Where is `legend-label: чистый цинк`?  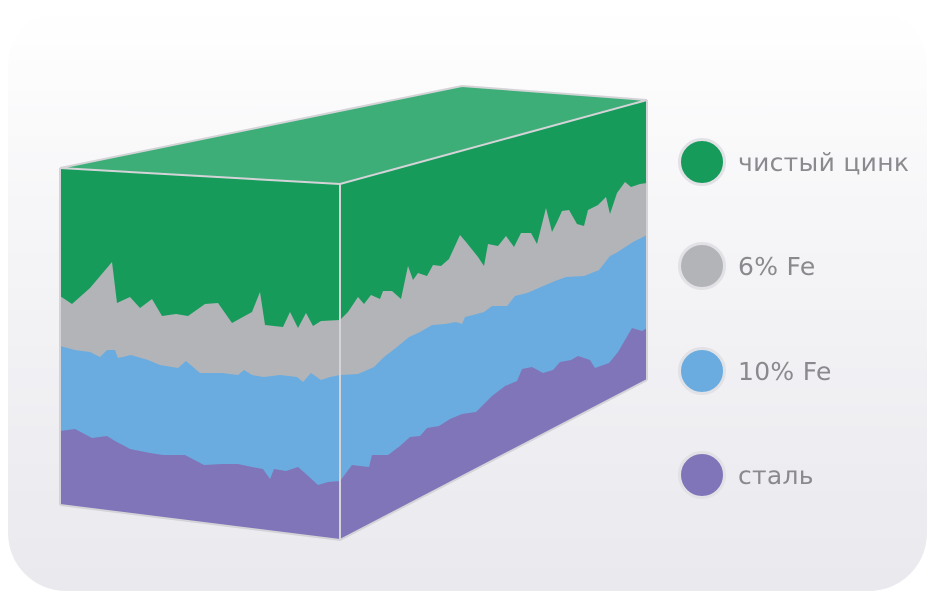
legend-label: чистый цинк is located at coordinates (824, 162).